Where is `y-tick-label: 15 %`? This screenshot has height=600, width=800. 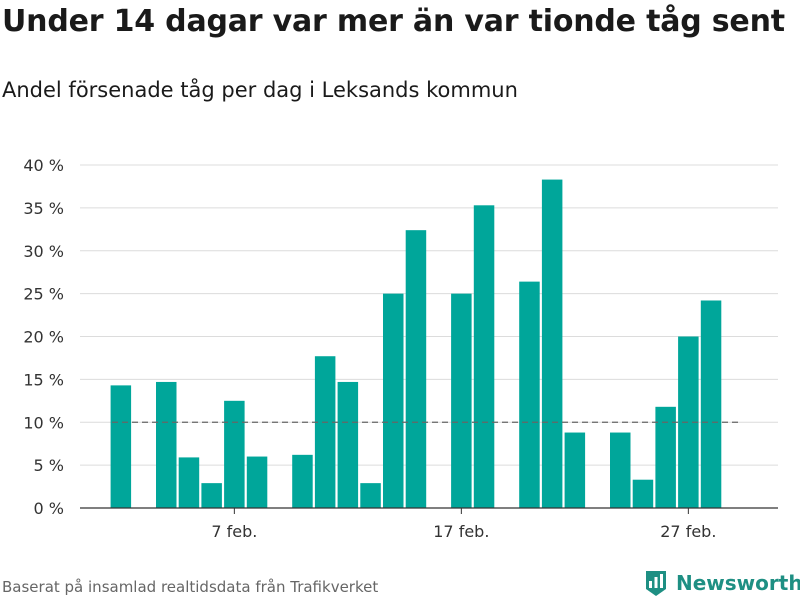
y-tick-label: 15 % is located at coordinates (43, 379).